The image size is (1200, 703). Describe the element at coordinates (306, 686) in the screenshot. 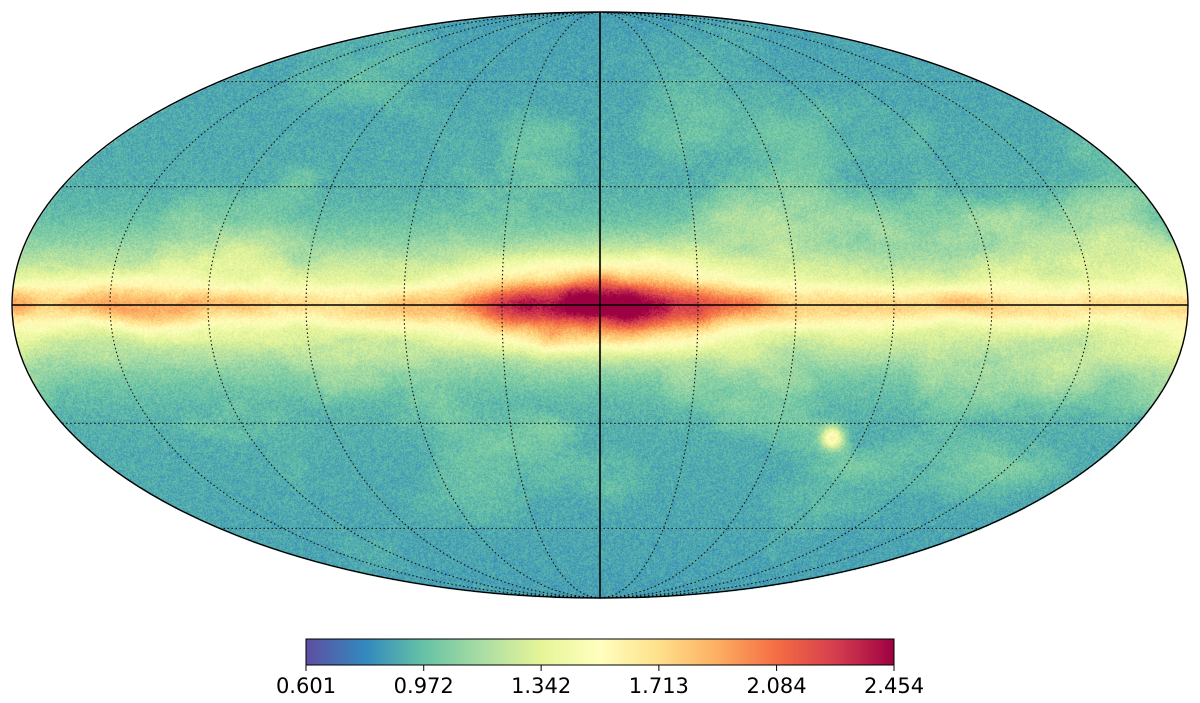

I see `colorbar-tick-label: 0.601` at that location.